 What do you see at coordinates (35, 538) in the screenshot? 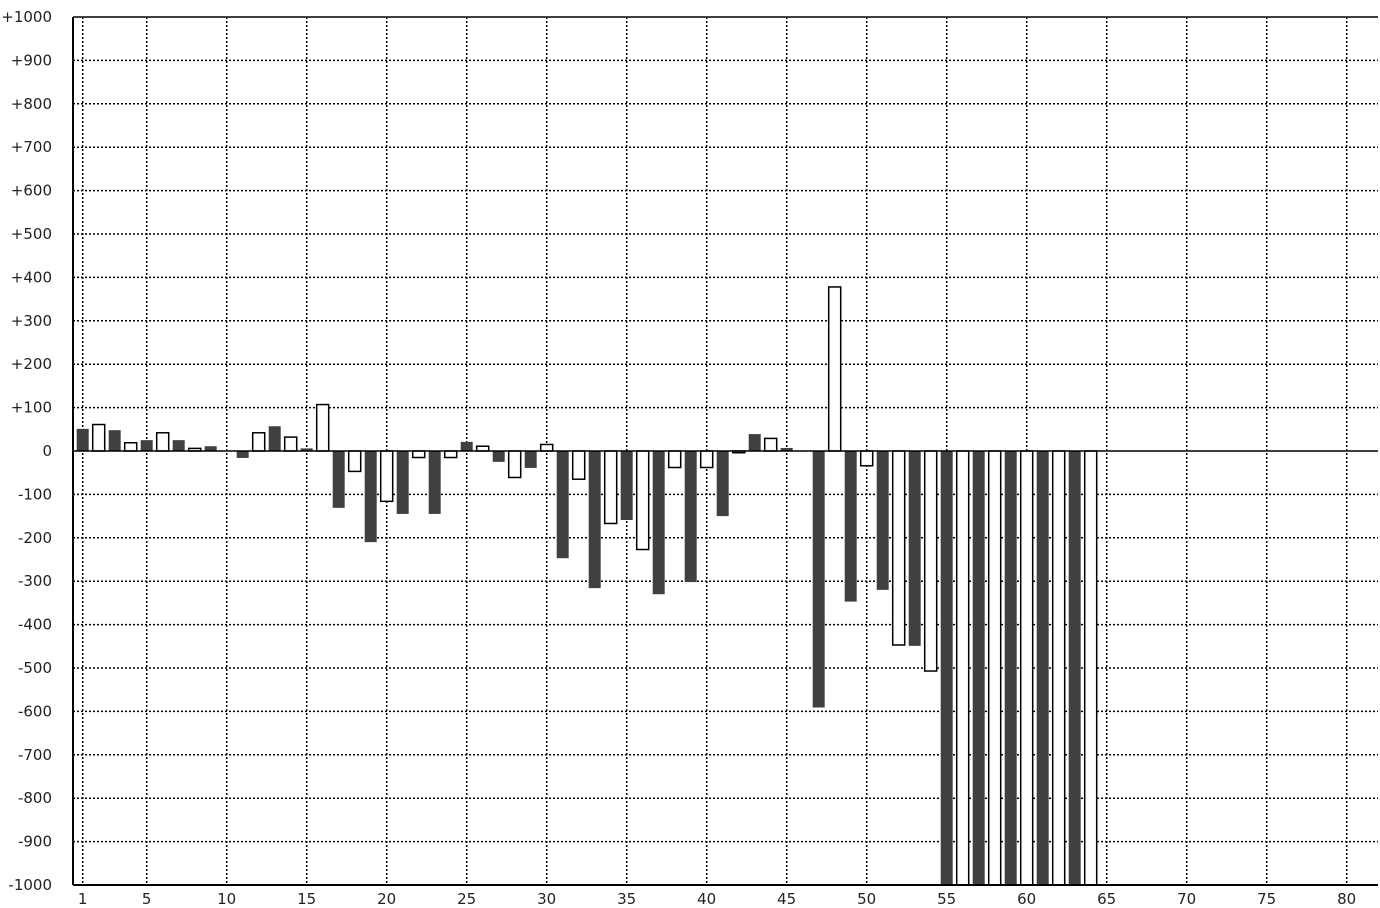
I see `y-tick-label: -200` at bounding box center [35, 538].